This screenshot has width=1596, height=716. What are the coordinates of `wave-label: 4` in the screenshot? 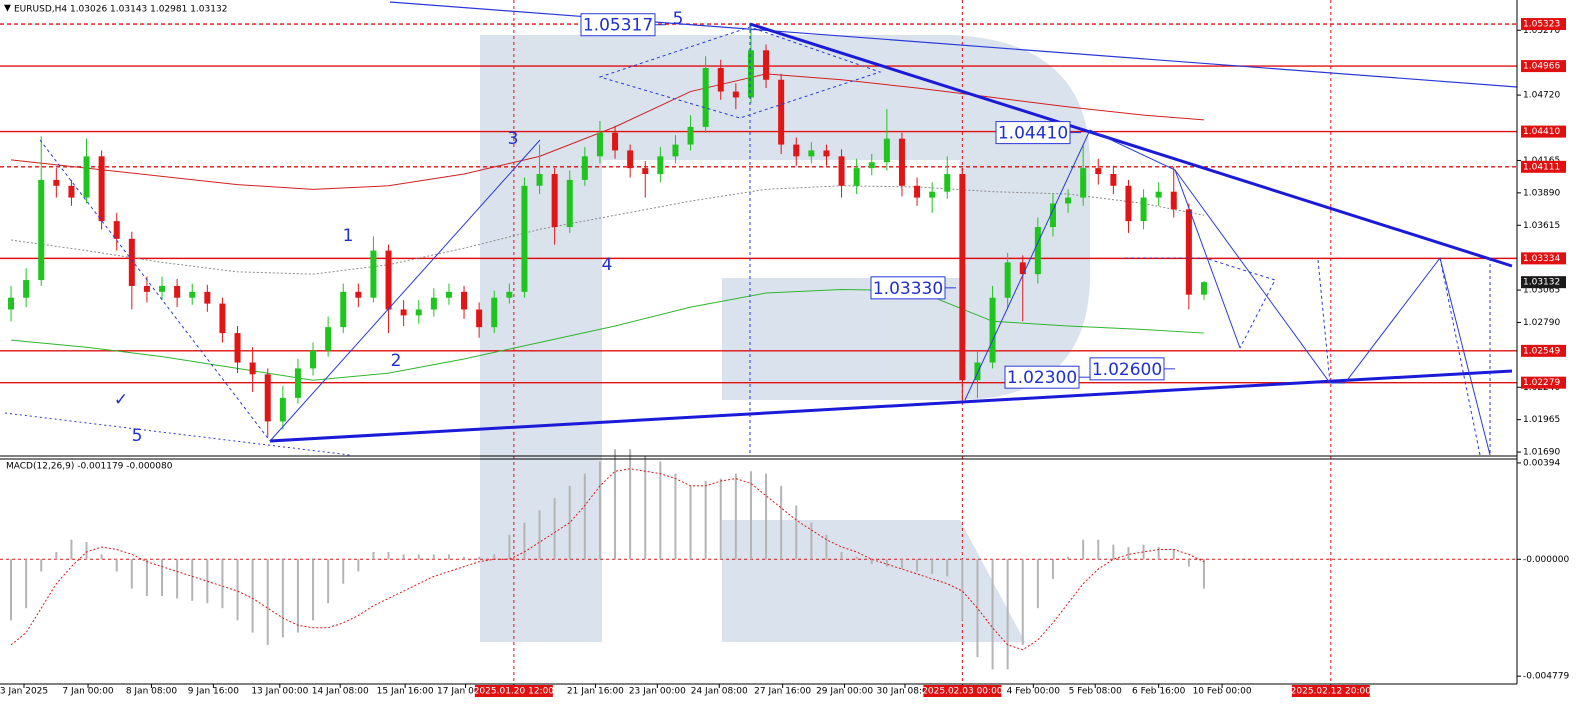 It's located at (607, 265).